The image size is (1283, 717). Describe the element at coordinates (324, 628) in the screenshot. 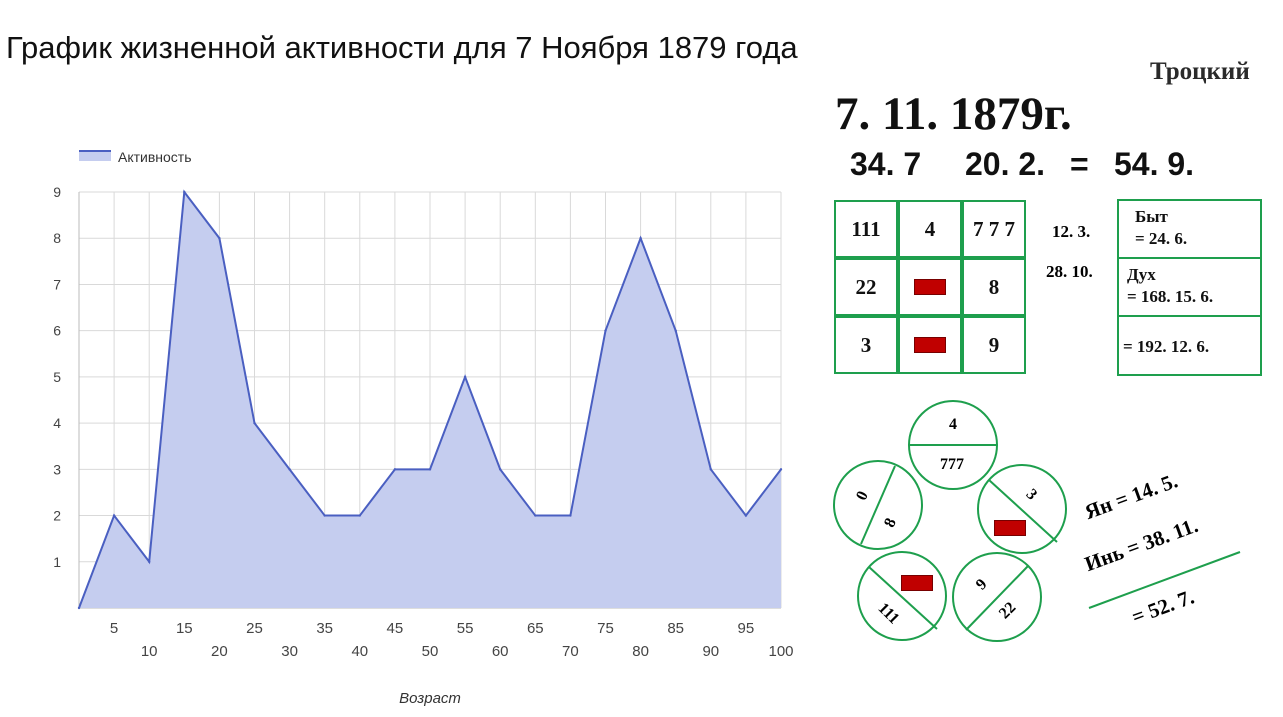

I see `x-tick-label: 35` at that location.